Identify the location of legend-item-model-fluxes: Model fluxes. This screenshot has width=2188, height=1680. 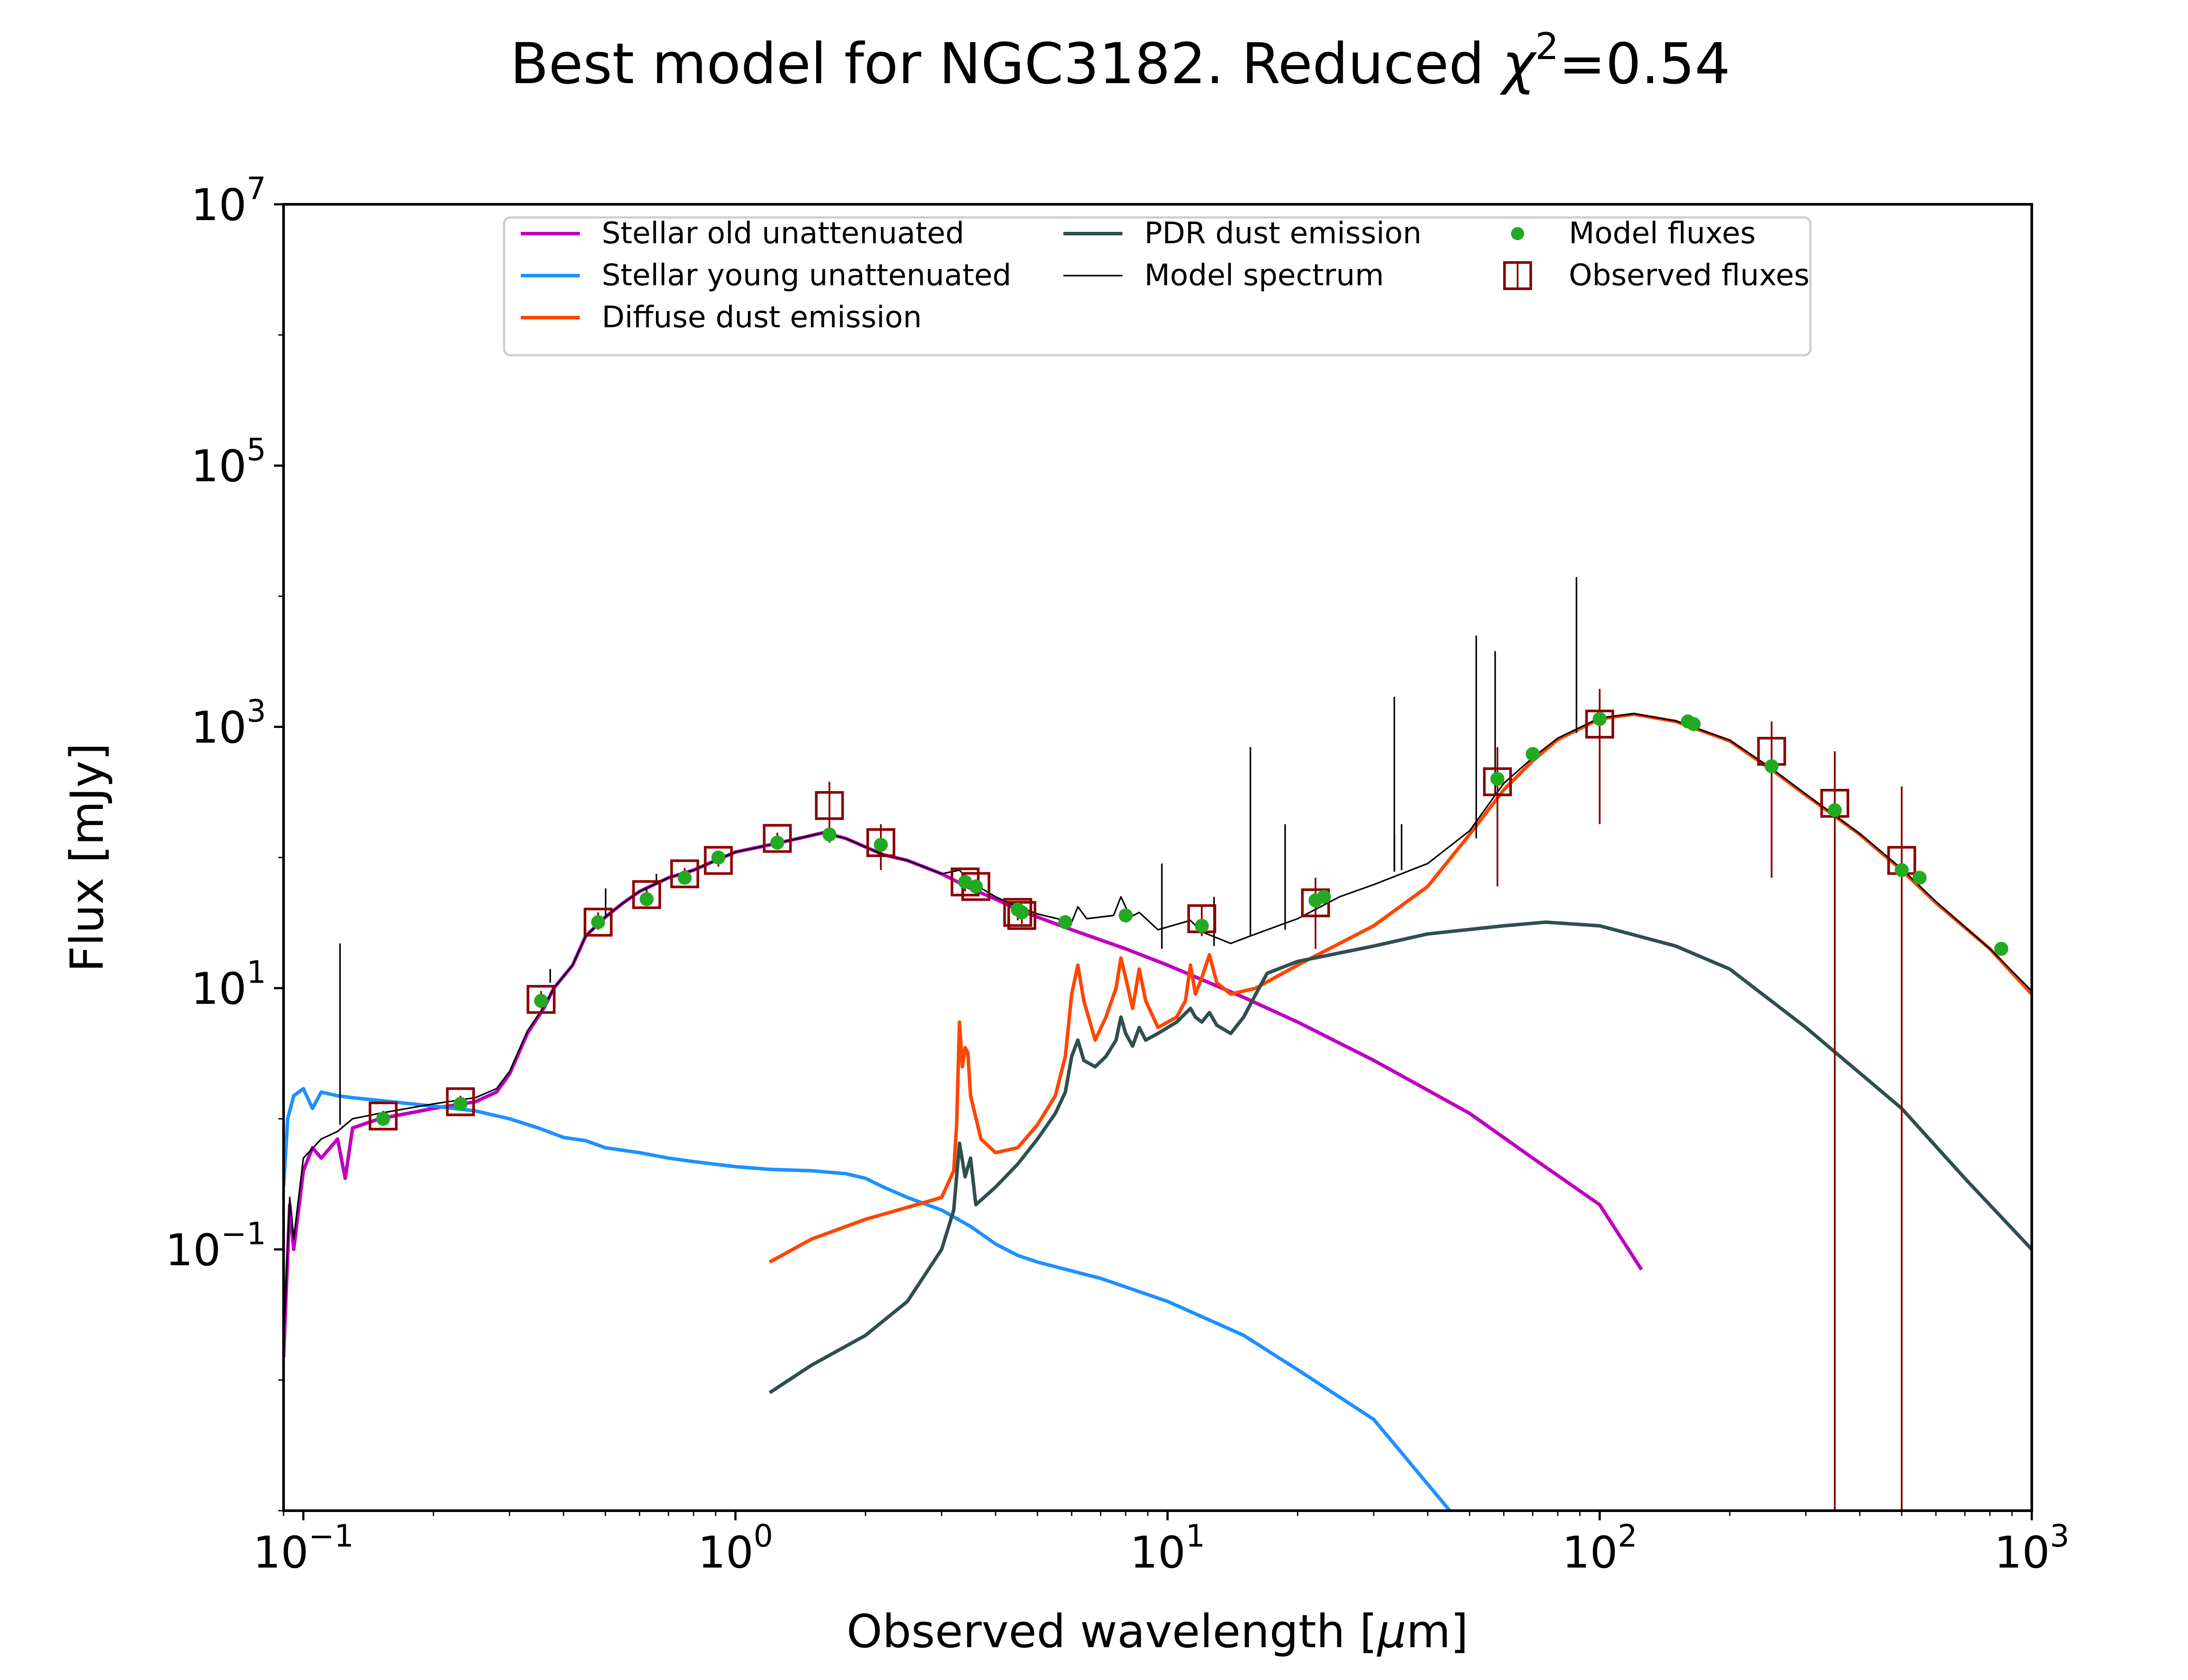
(1634, 233).